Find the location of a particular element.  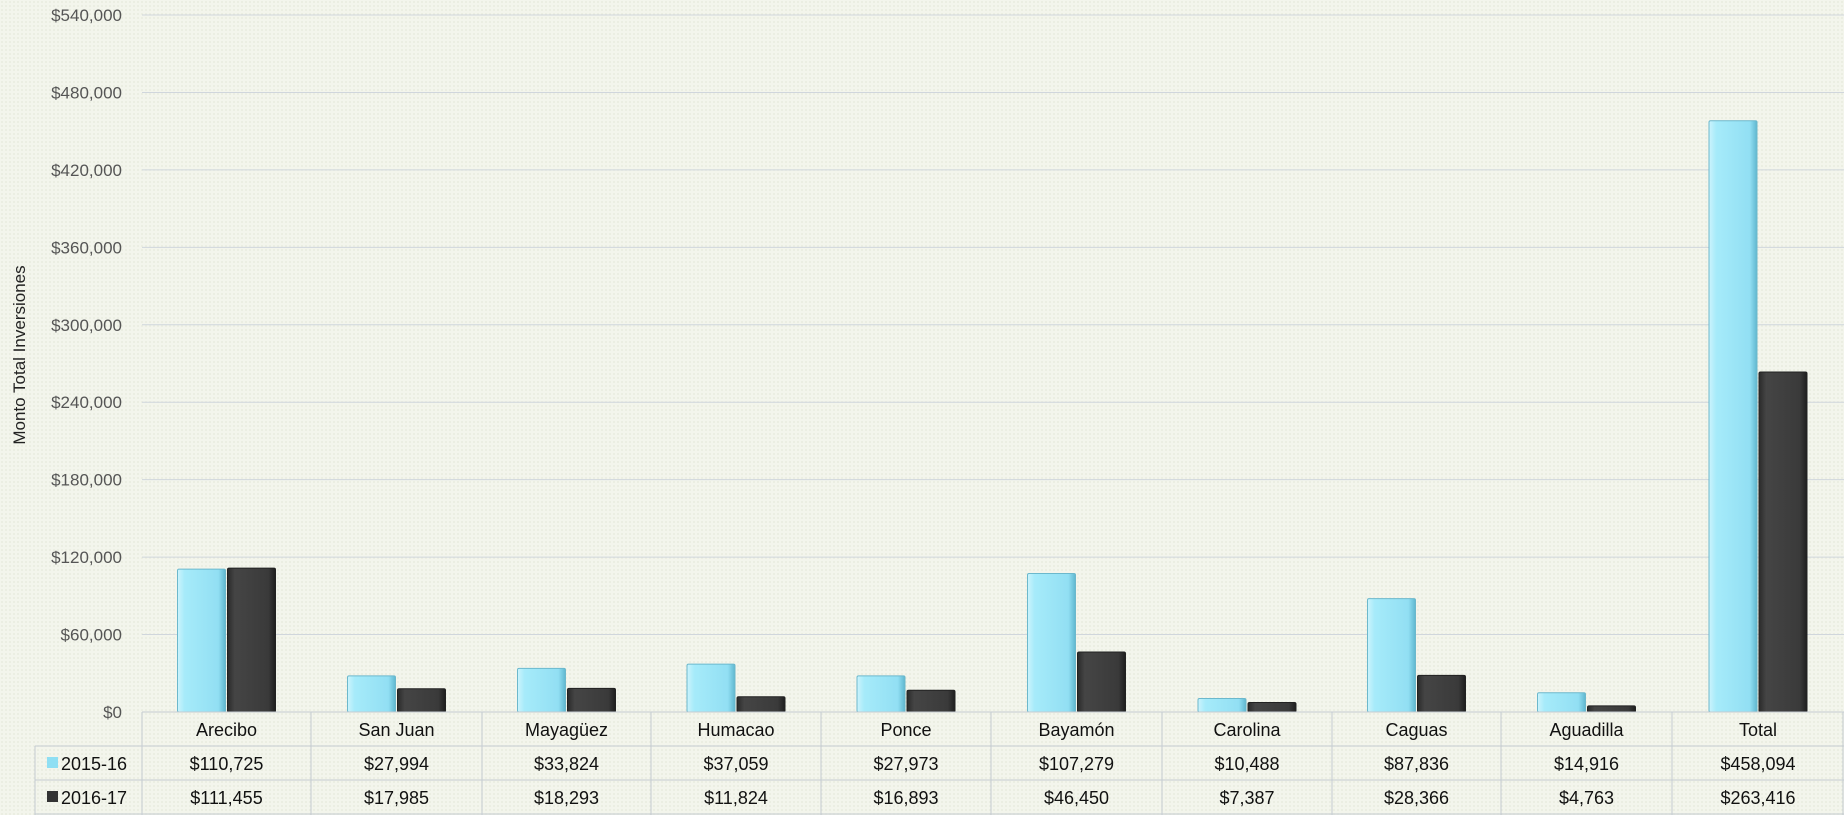

bar-2015-16-Aguadilla is located at coordinates (1561, 702).